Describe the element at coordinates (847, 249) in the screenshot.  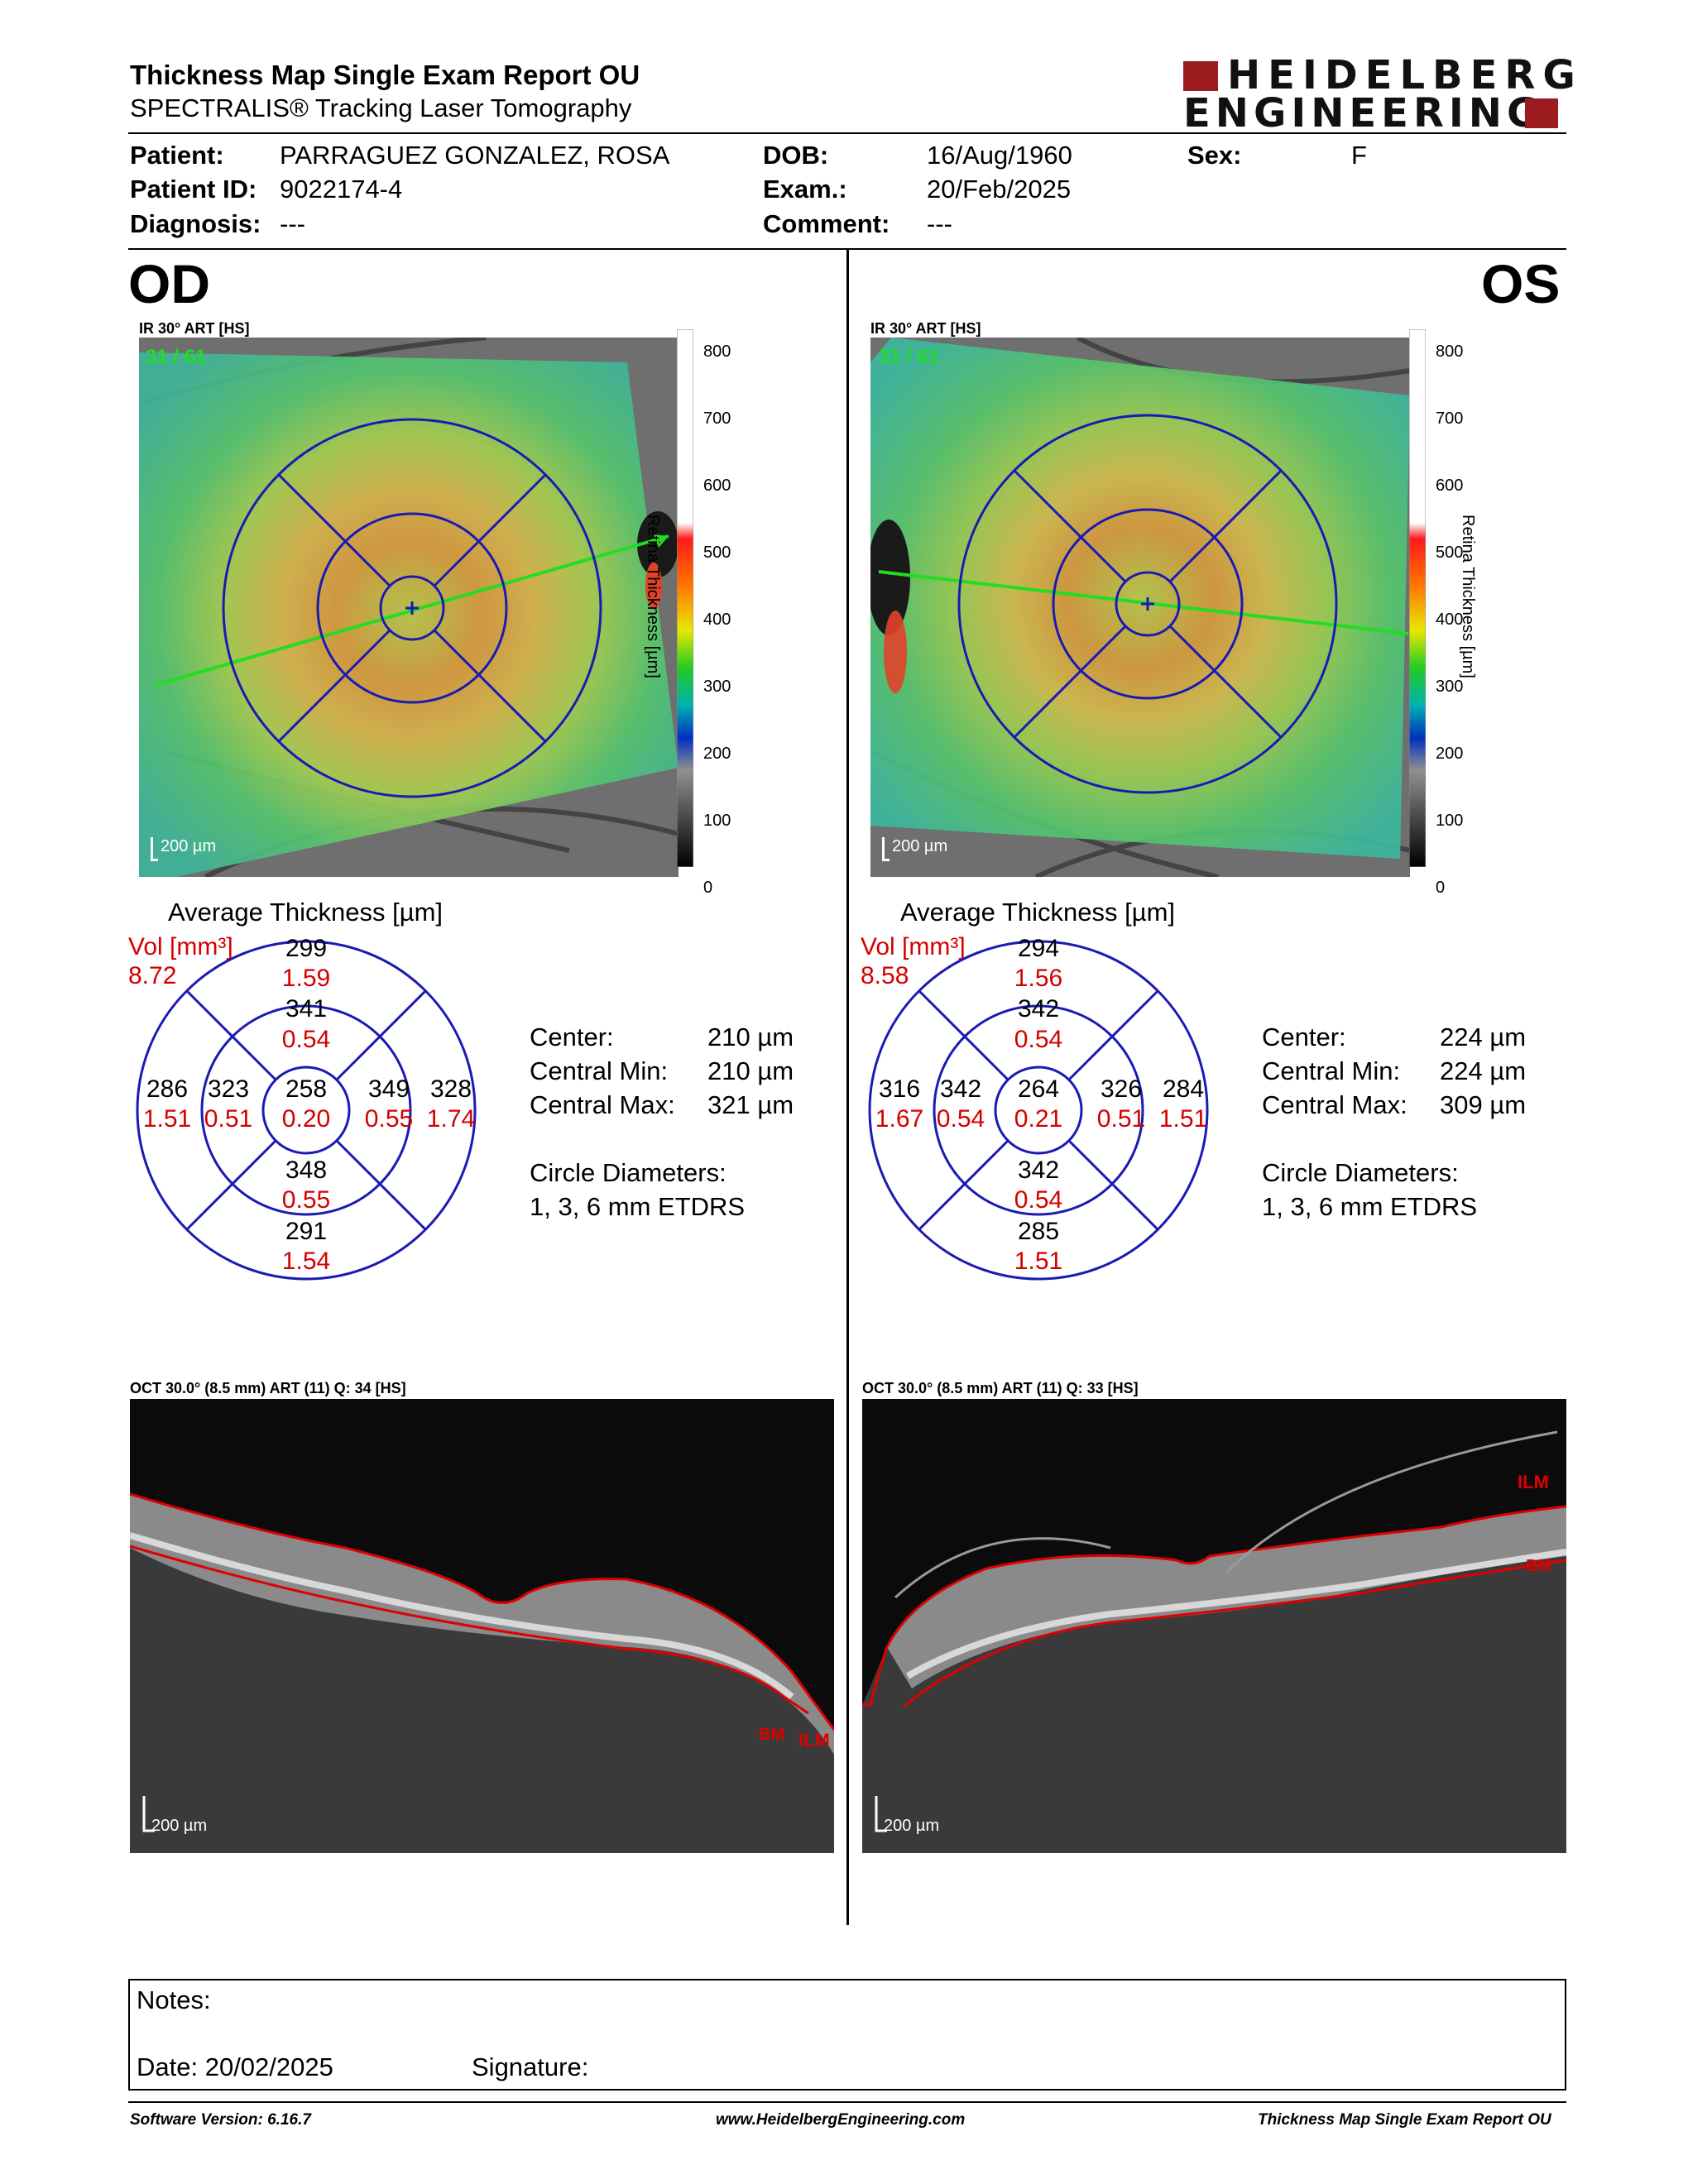
I see `patient-rule` at that location.